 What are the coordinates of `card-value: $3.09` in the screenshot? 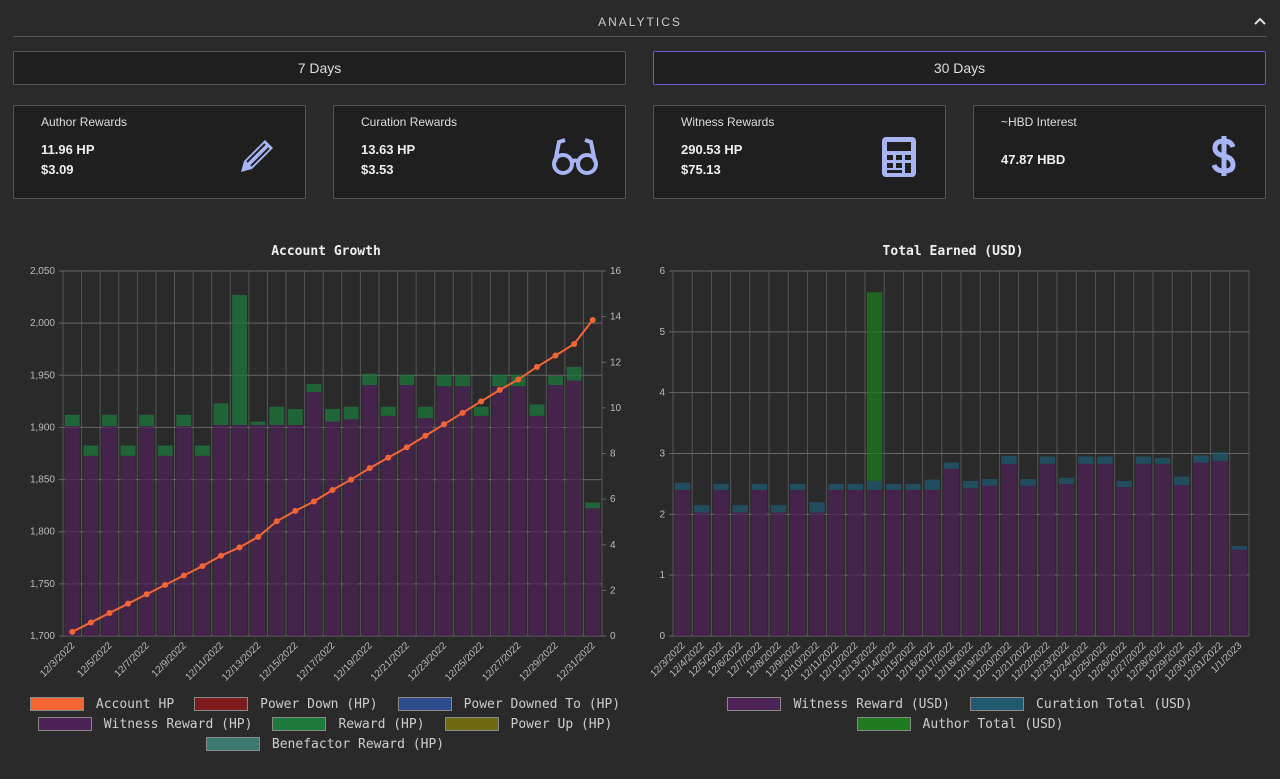 It's located at (57, 169).